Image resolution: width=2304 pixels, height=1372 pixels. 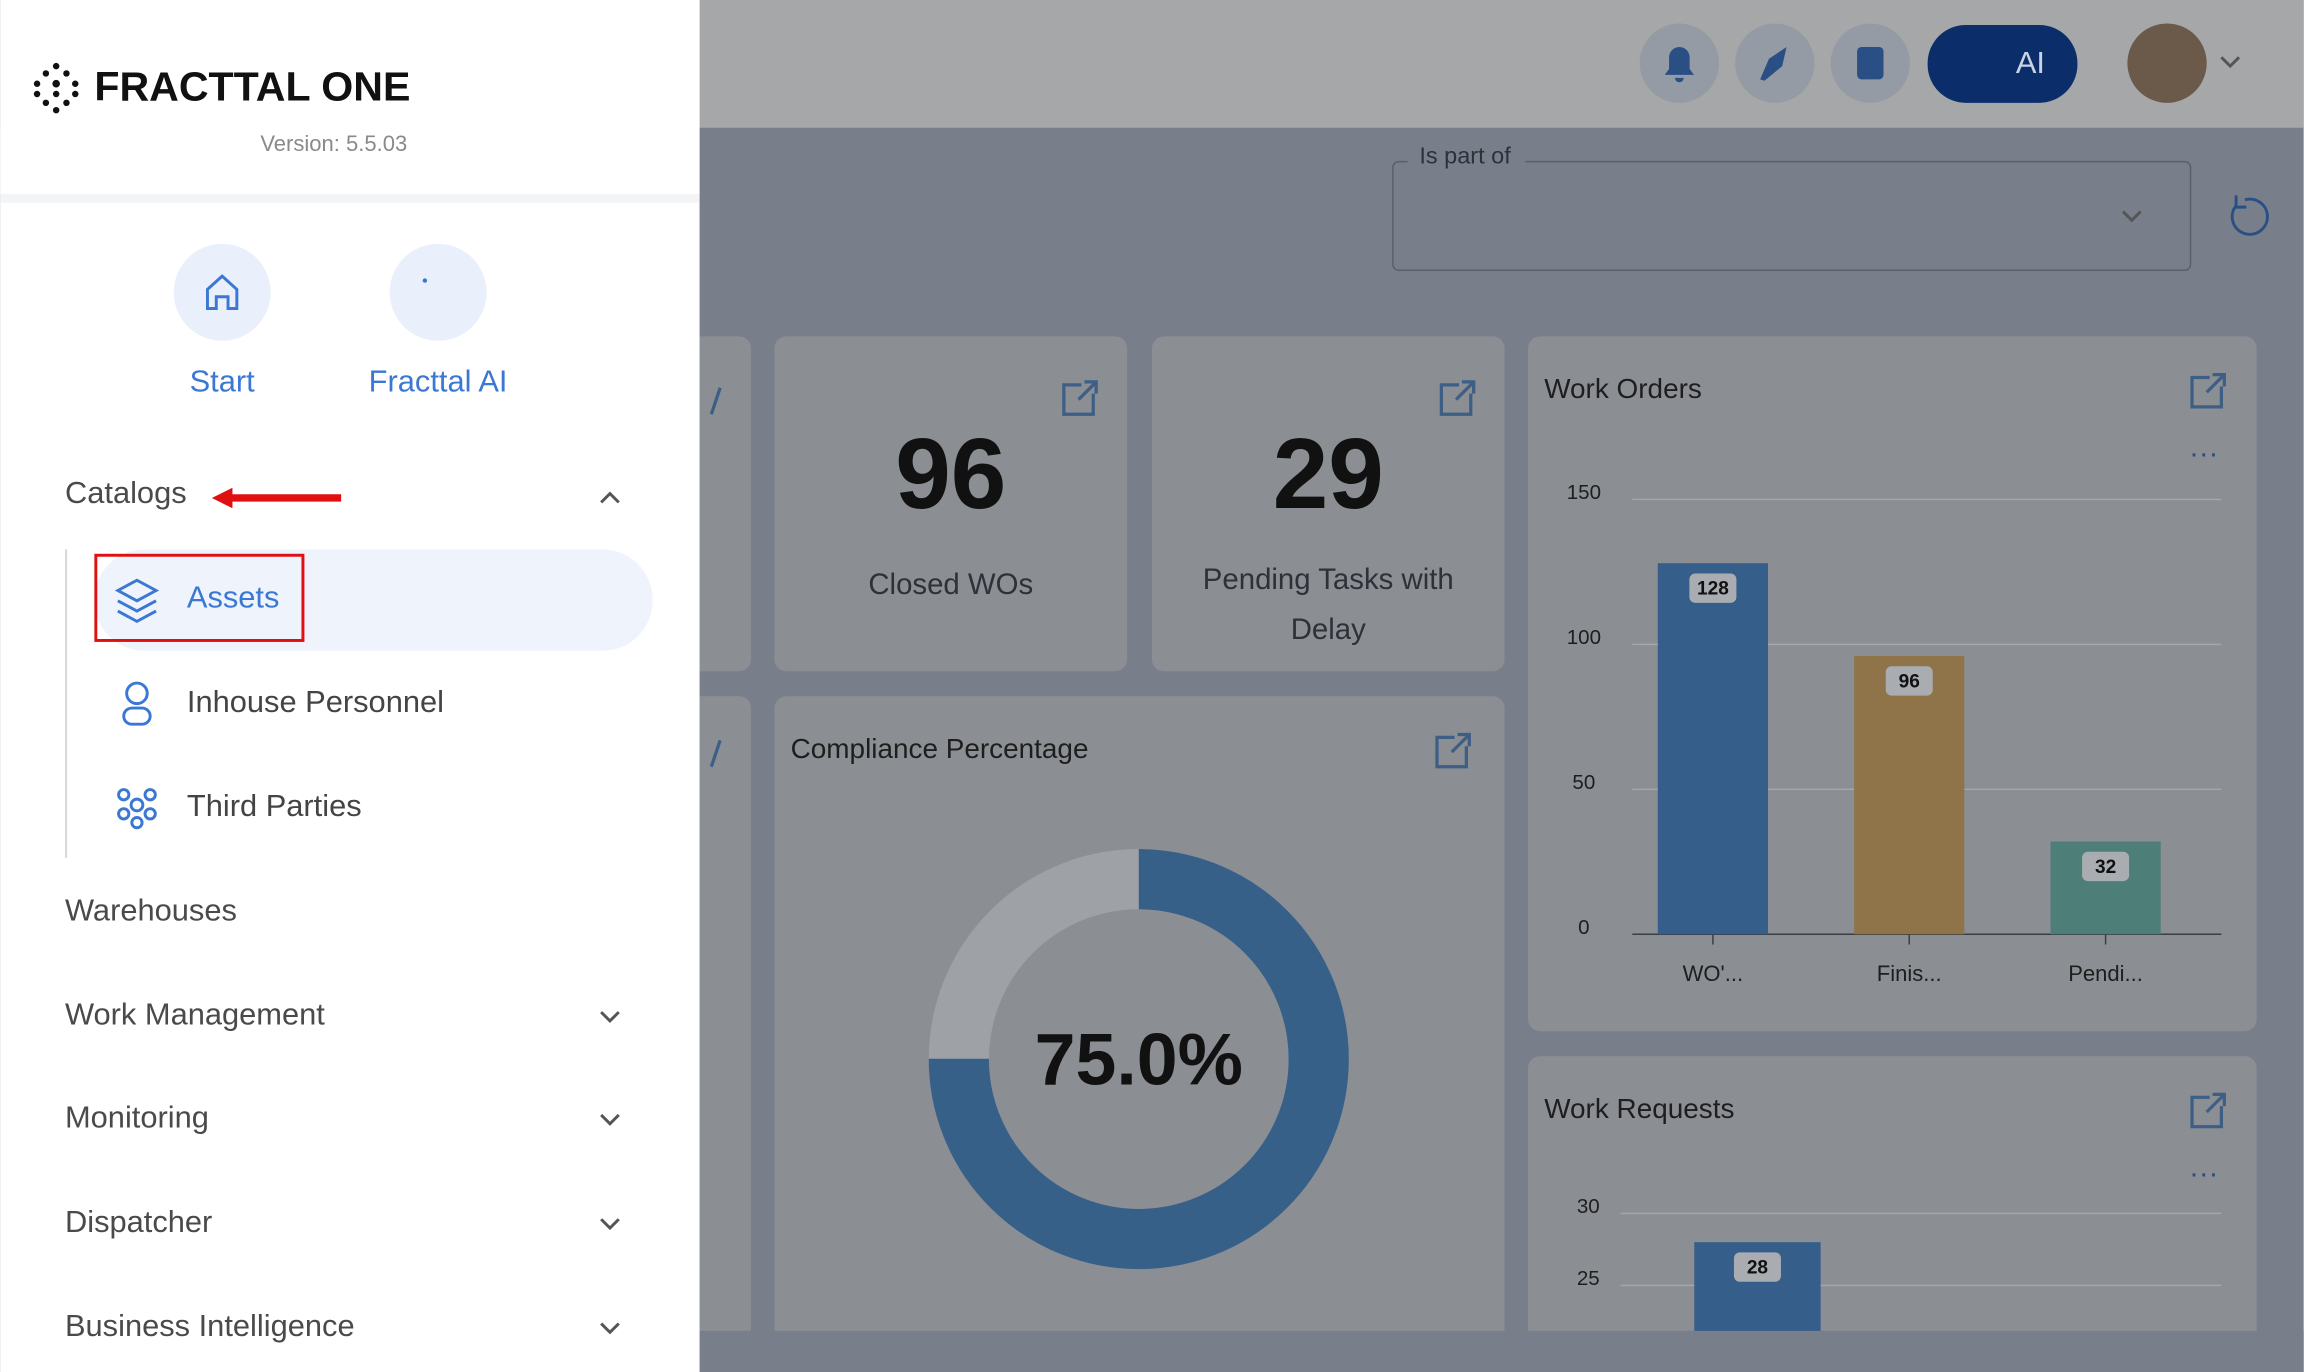 What do you see at coordinates (1583, 927) in the screenshot?
I see `y-tick-label: 0` at bounding box center [1583, 927].